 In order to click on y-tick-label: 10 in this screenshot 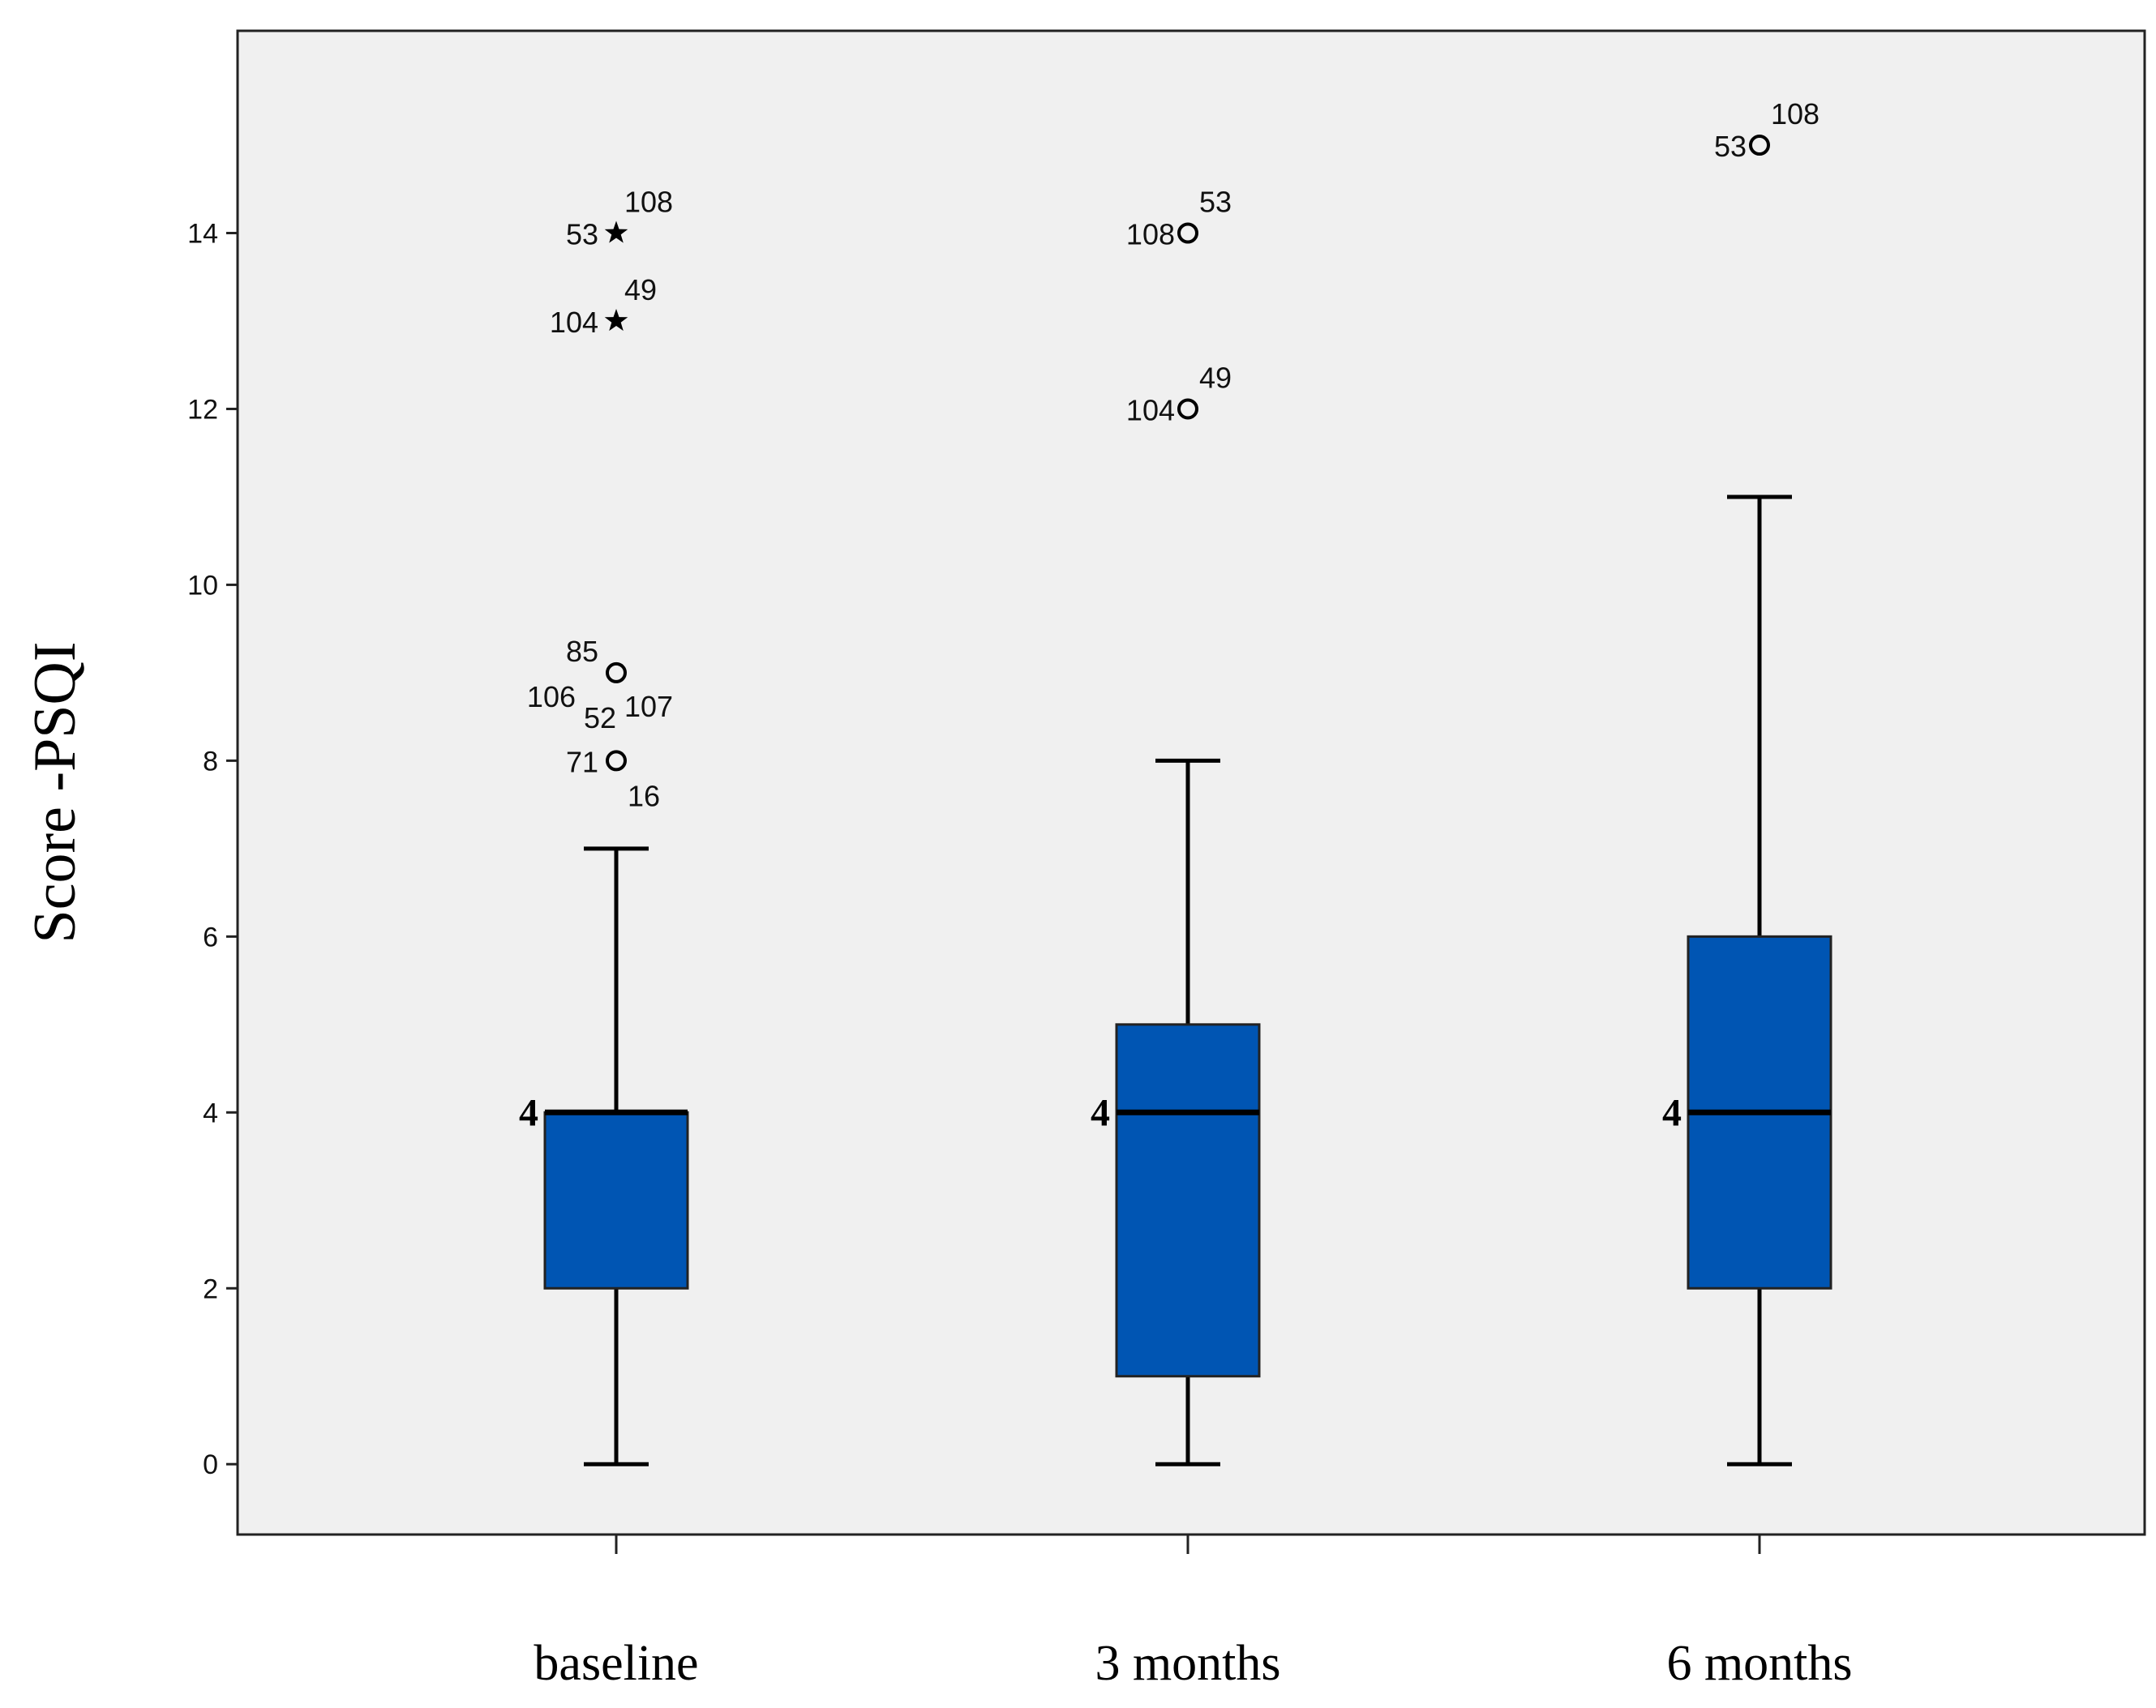, I will do `click(202, 585)`.